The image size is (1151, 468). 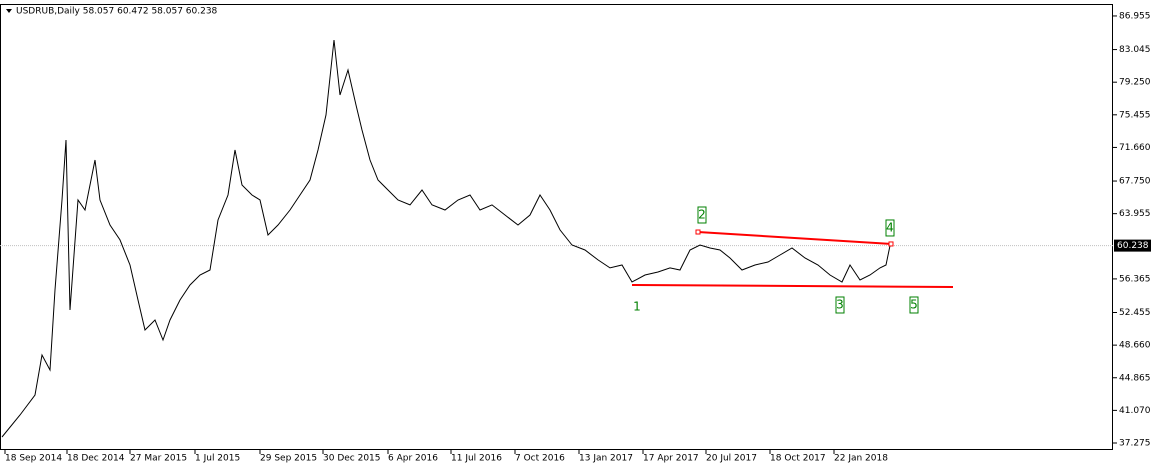 What do you see at coordinates (1135, 279) in the screenshot?
I see `y-tick-label: 56.365` at bounding box center [1135, 279].